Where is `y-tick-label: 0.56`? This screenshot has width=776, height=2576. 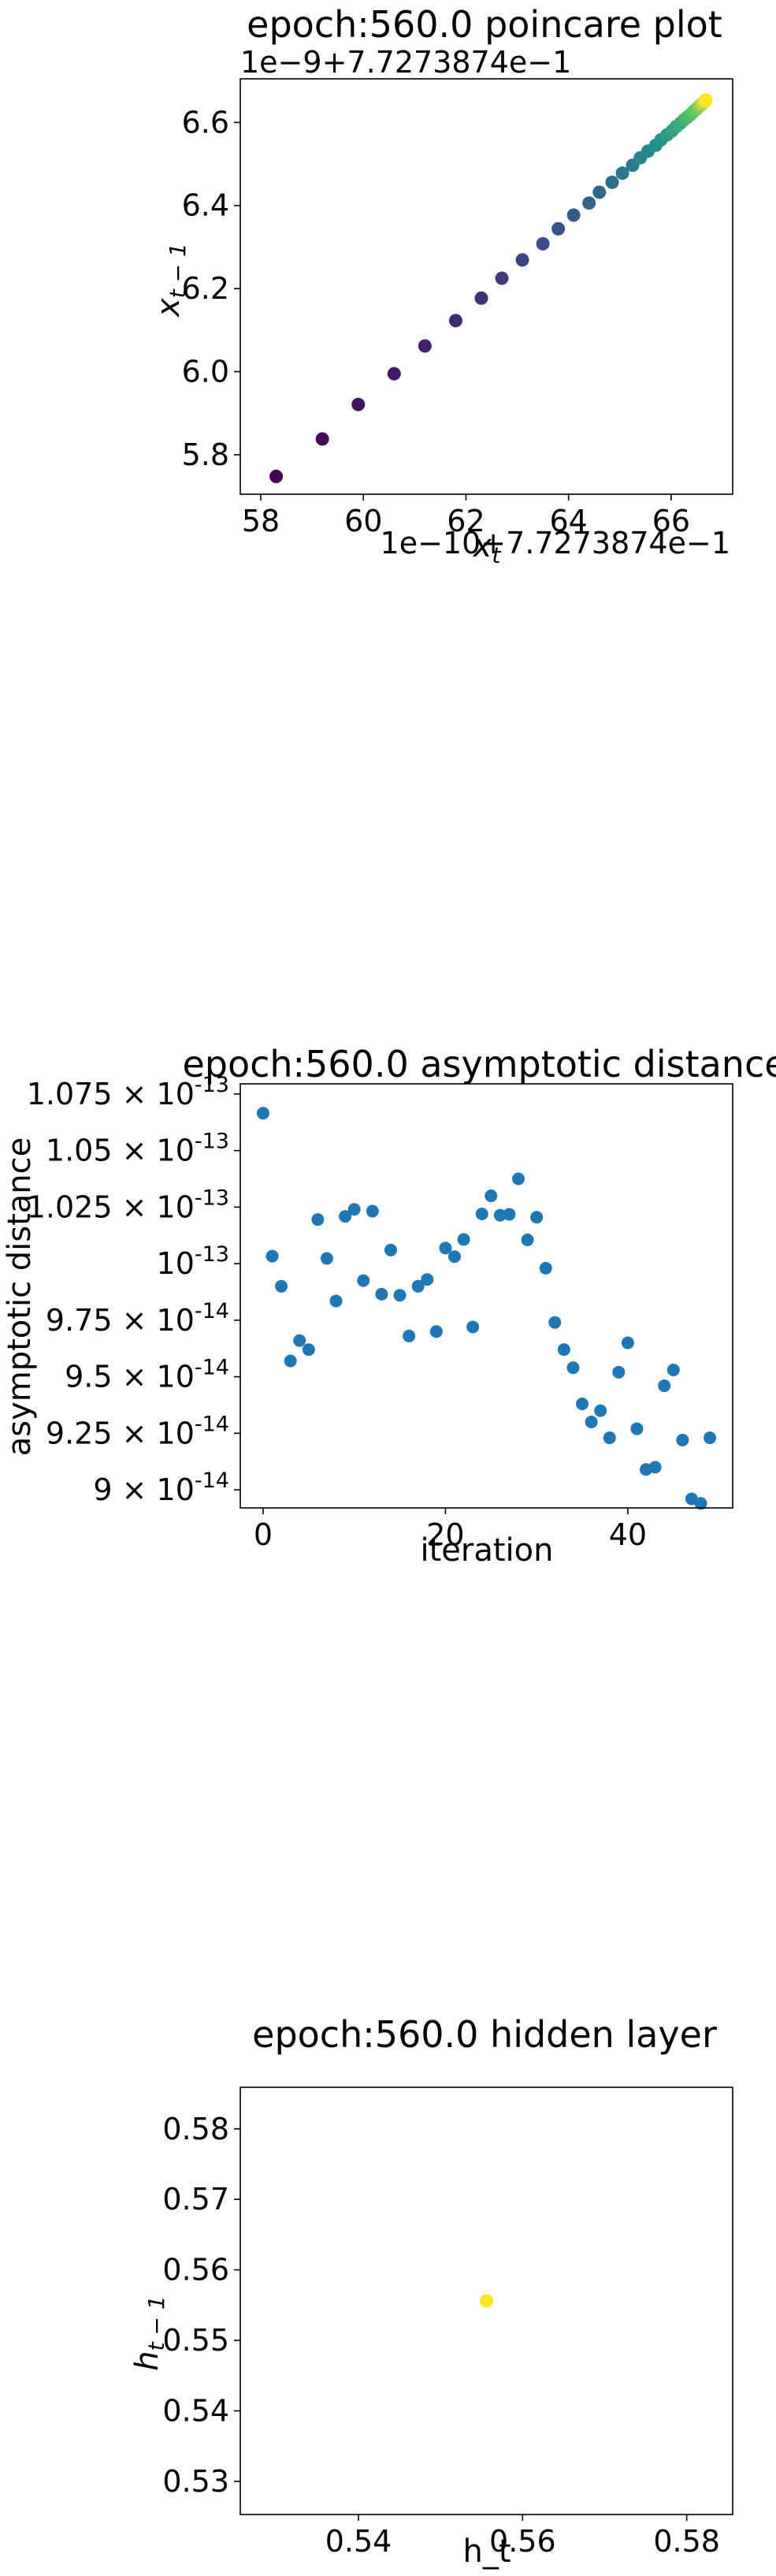
y-tick-label: 0.56 is located at coordinates (195, 2270).